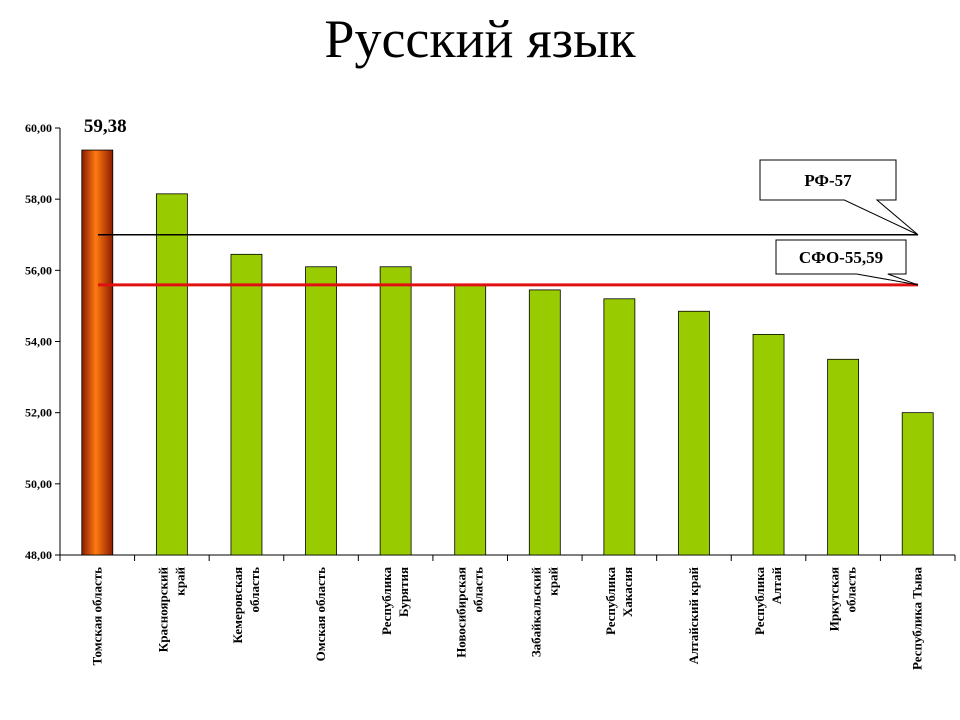 The image size is (960, 720). Describe the element at coordinates (38, 199) in the screenshot. I see `y-tick-label: 58,00` at that location.